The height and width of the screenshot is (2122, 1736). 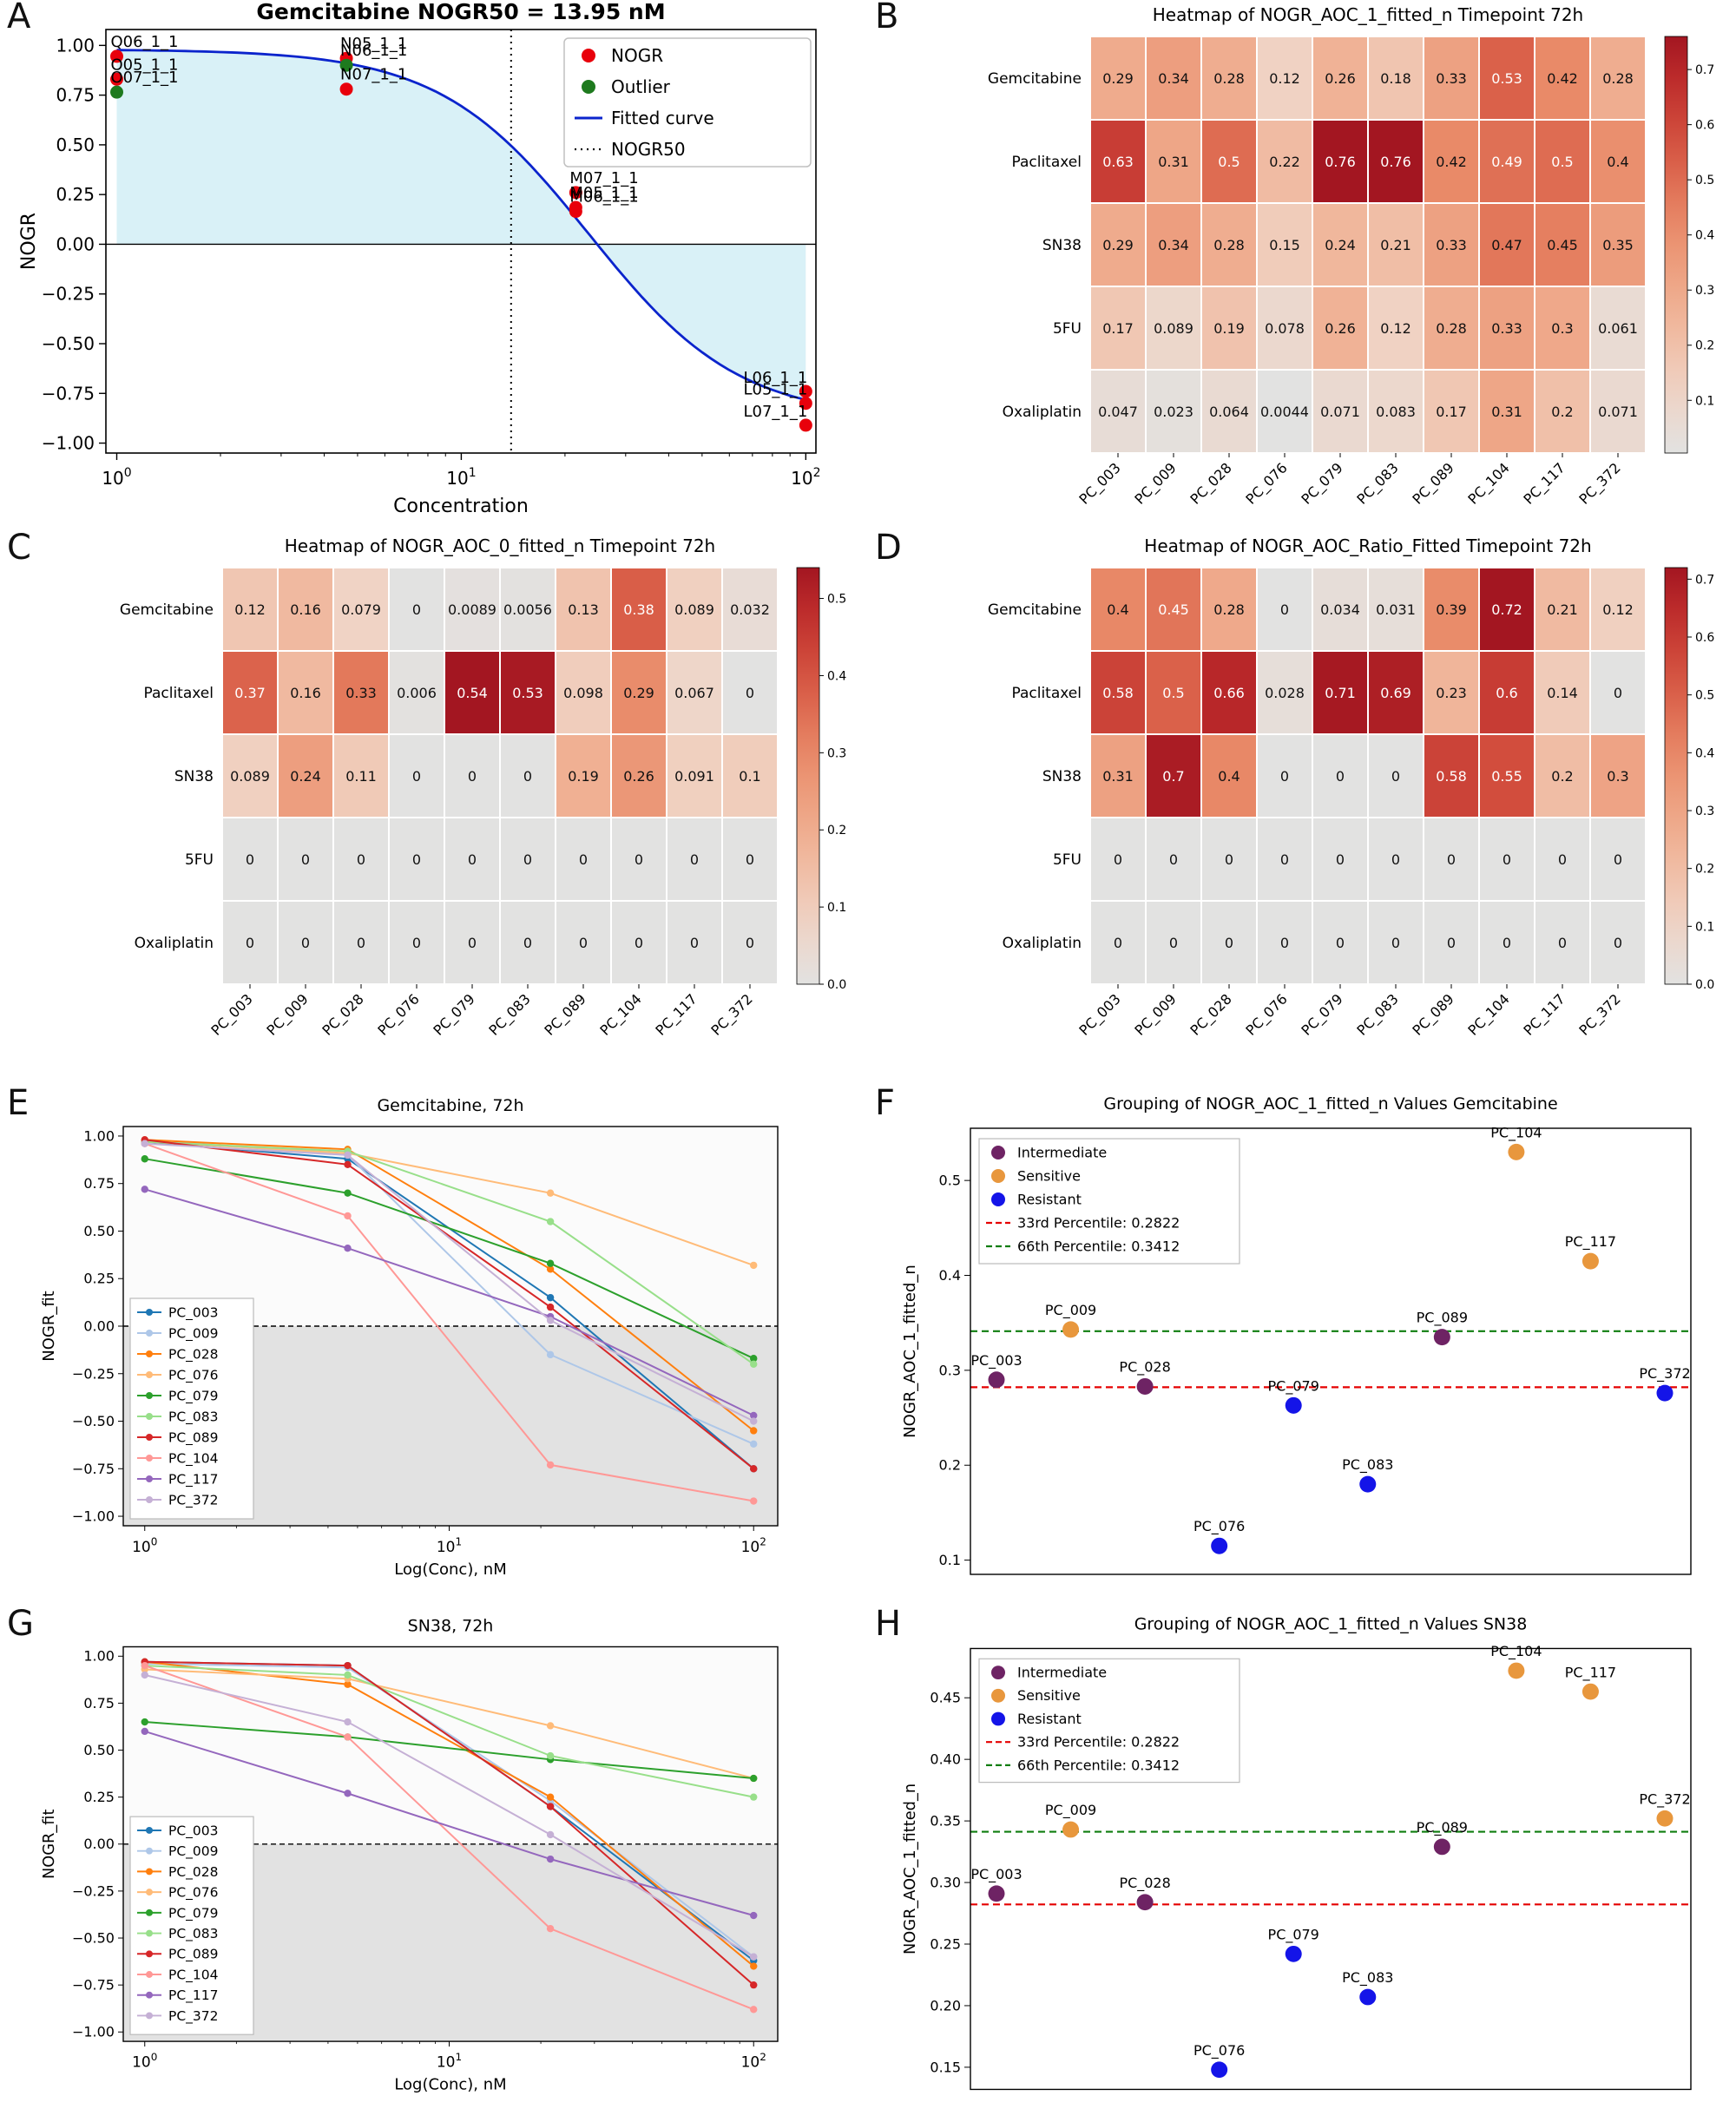 What do you see at coordinates (1704, 638) in the screenshot?
I see `svg-text: 0.6` at bounding box center [1704, 638].